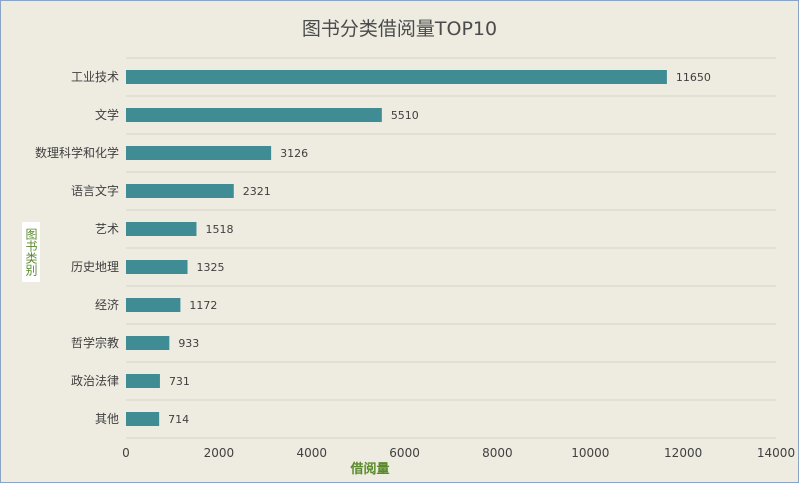 This screenshot has height=483, width=799. What do you see at coordinates (203, 305) in the screenshot?
I see `data-label: 1172` at bounding box center [203, 305].